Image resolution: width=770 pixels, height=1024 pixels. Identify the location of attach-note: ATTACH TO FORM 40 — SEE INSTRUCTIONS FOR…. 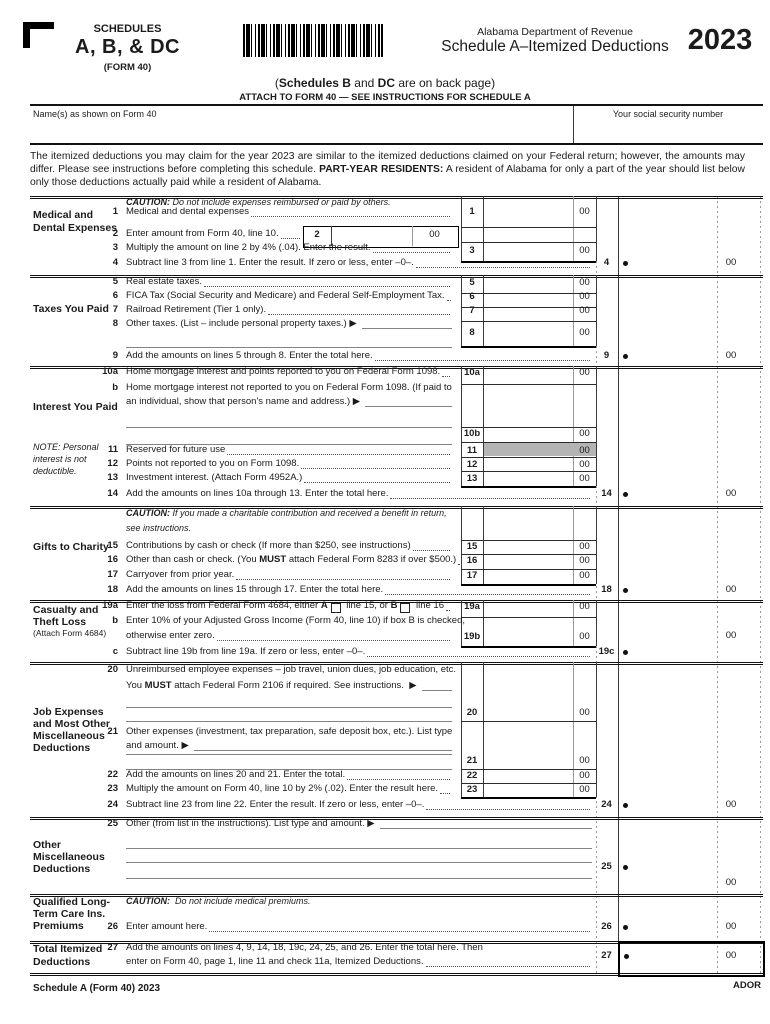
(385, 97).